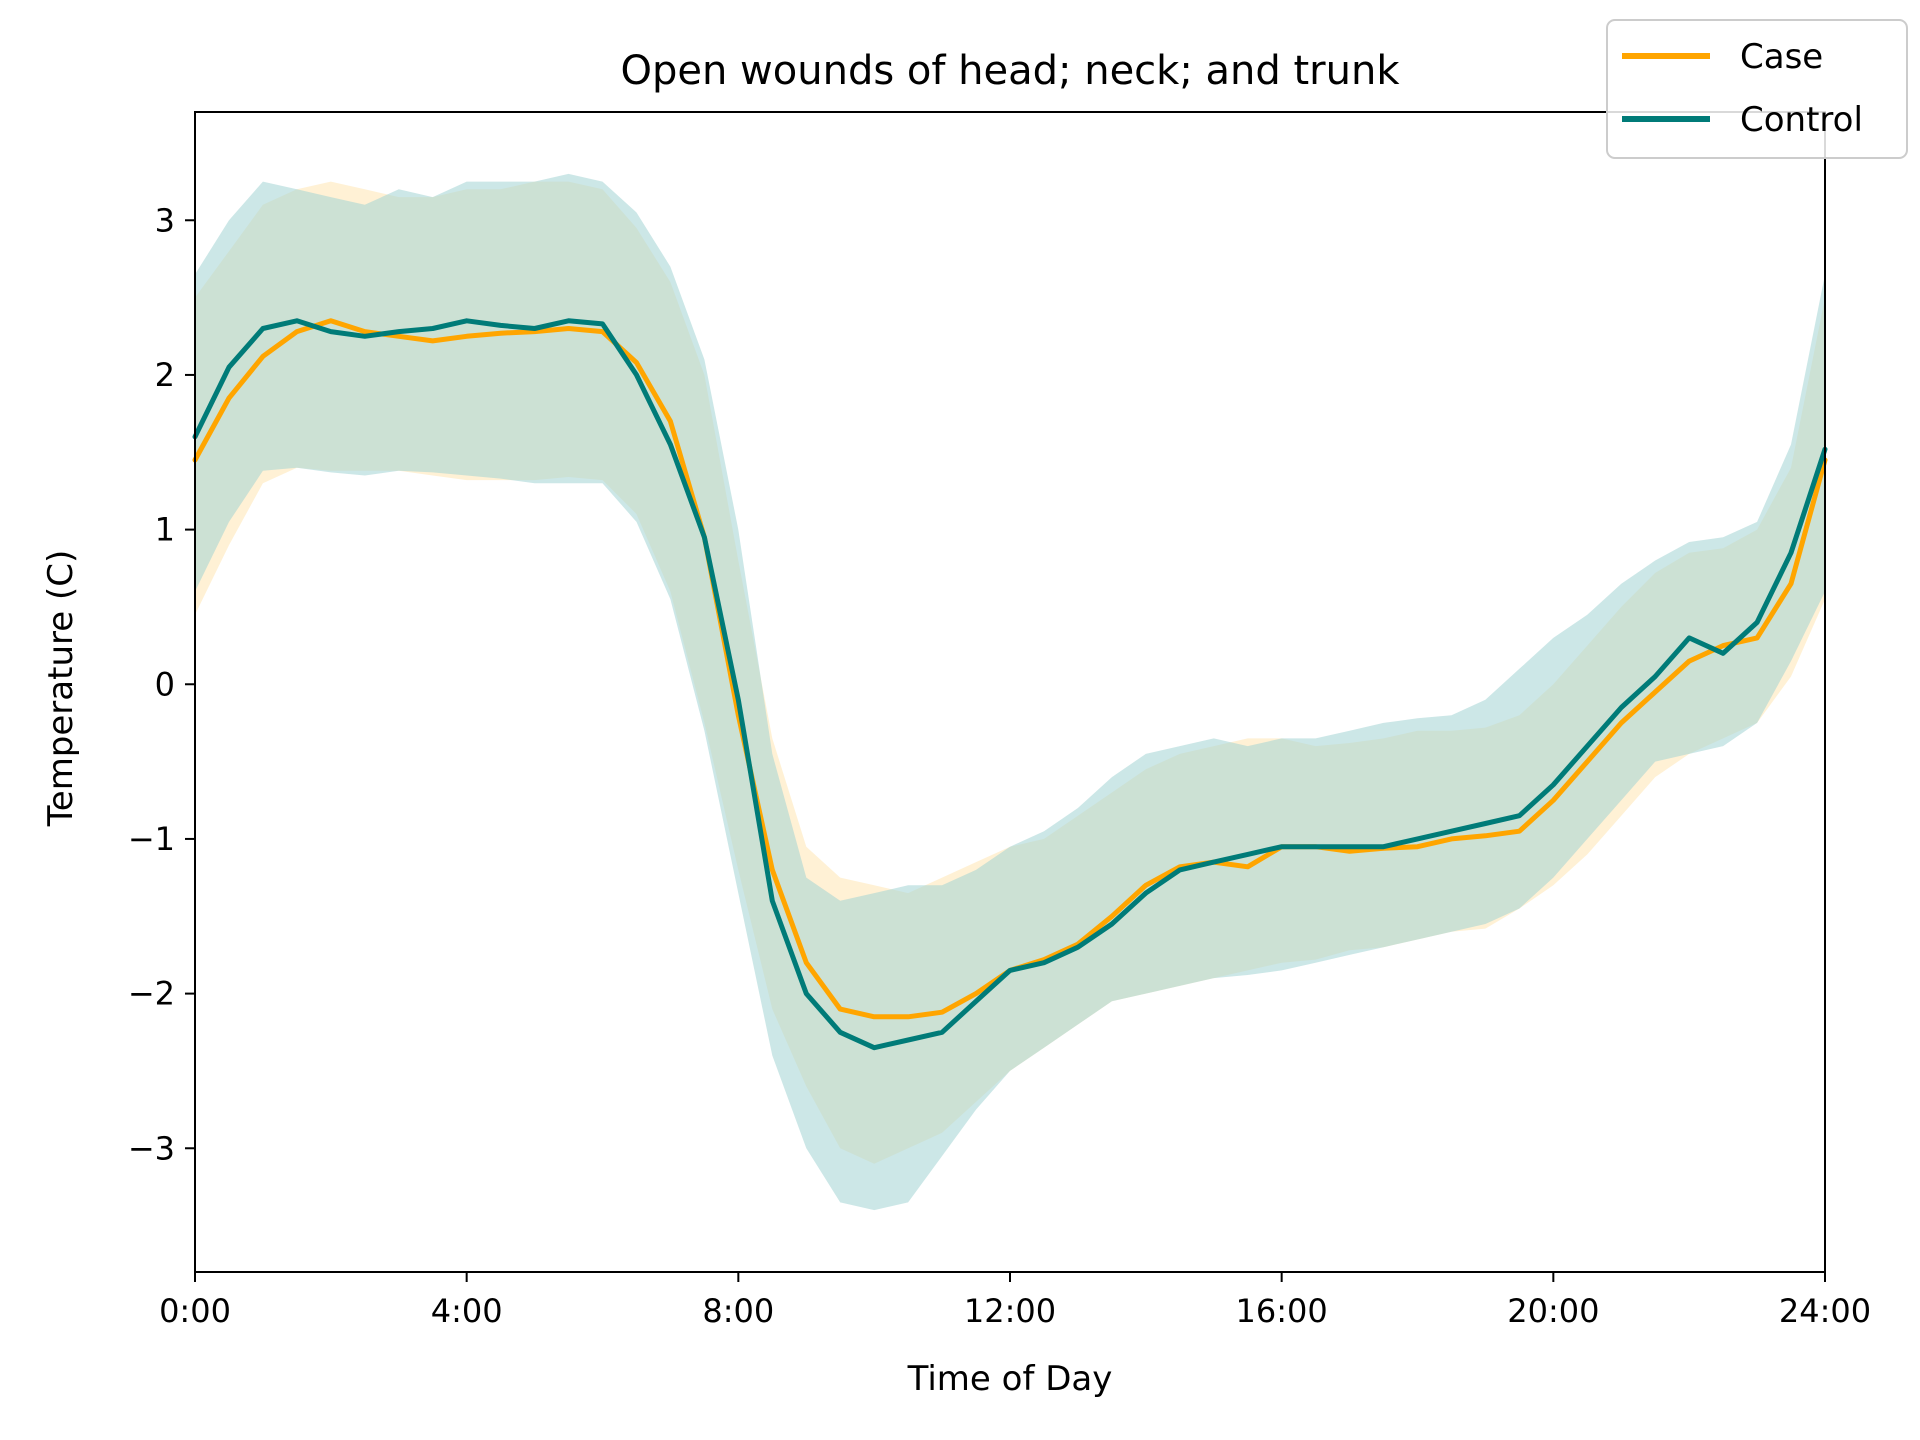 This screenshot has height=1440, width=1920. Describe the element at coordinates (1010, 1379) in the screenshot. I see `x-axis-label: Time of Day` at that location.